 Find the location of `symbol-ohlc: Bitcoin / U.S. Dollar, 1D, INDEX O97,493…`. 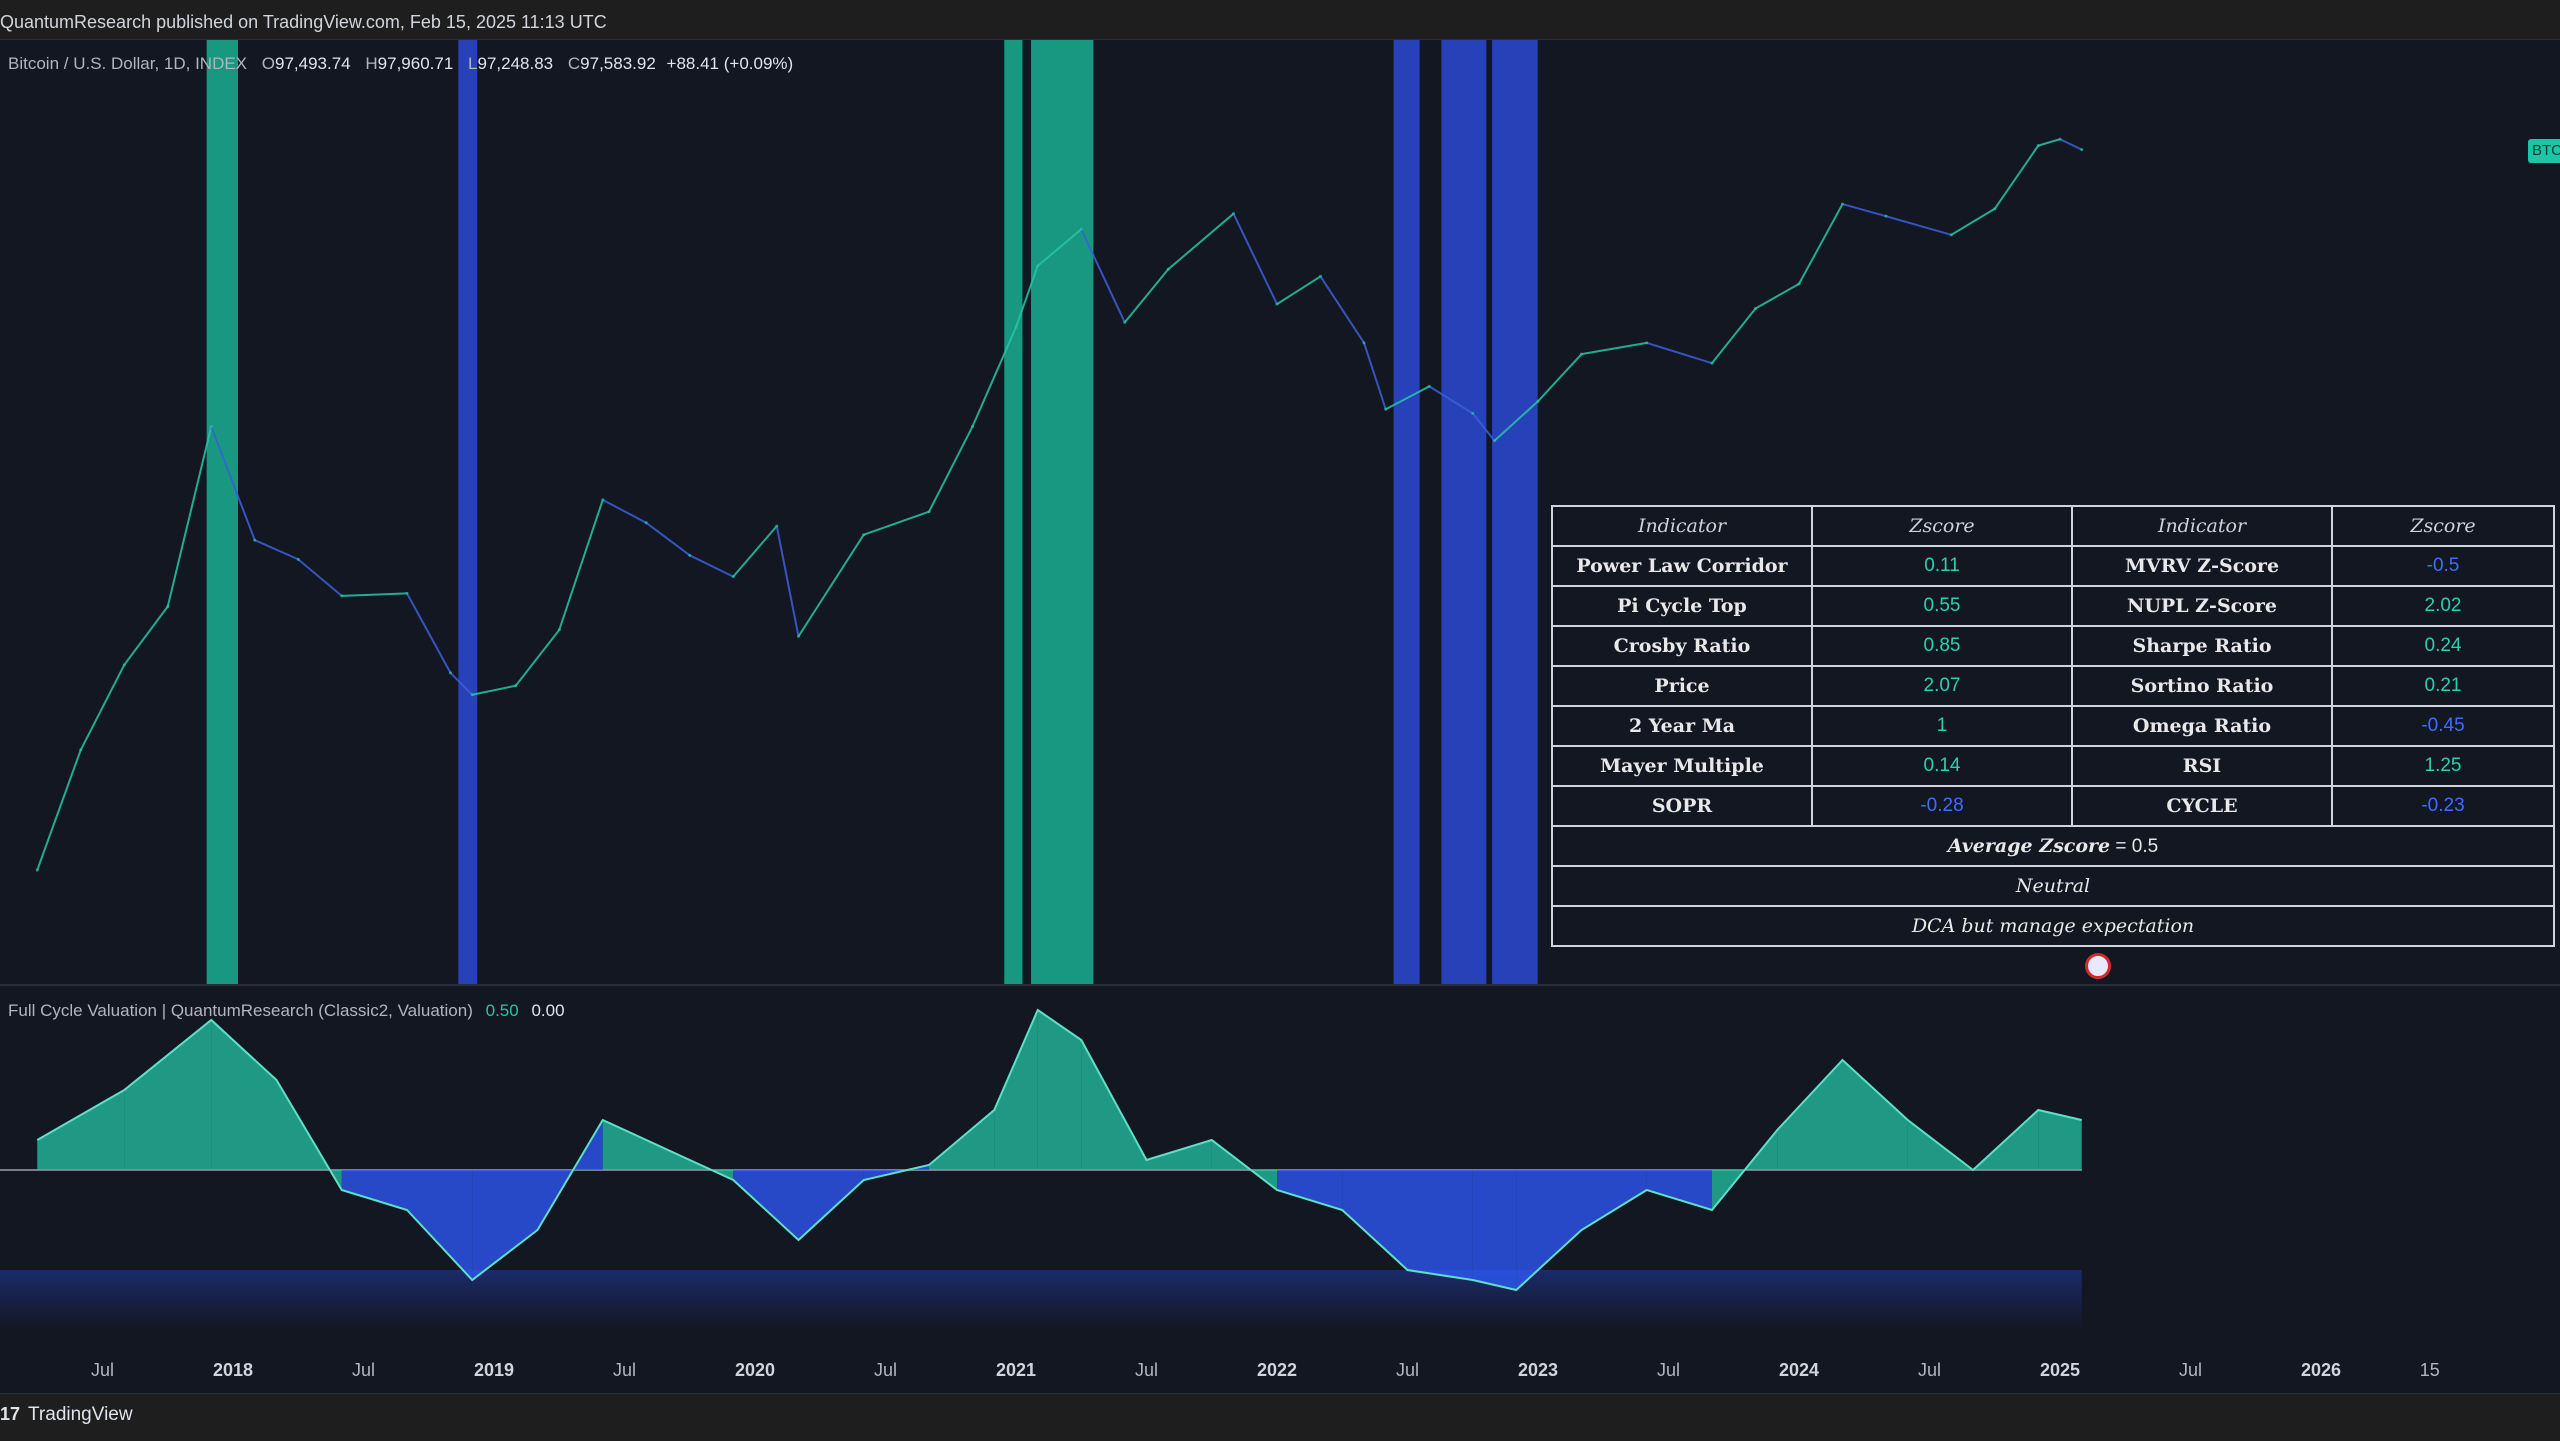

symbol-ohlc: Bitcoin / U.S. Dollar, 1D, INDEX O97,493… is located at coordinates (400, 64).